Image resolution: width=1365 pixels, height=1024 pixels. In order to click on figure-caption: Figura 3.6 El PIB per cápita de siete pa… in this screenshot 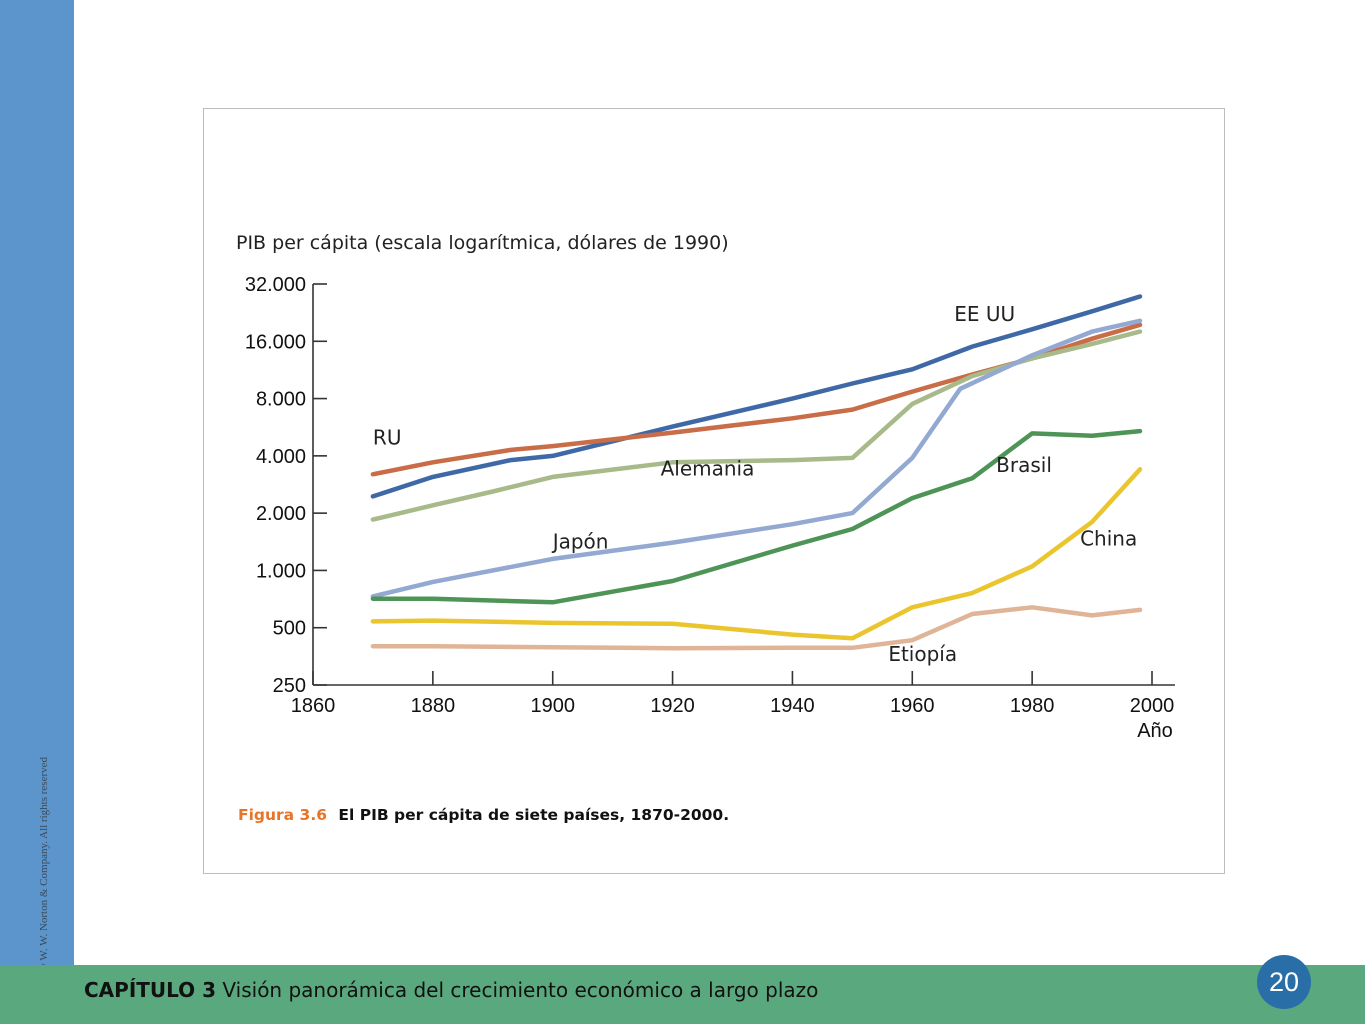, I will do `click(483, 815)`.